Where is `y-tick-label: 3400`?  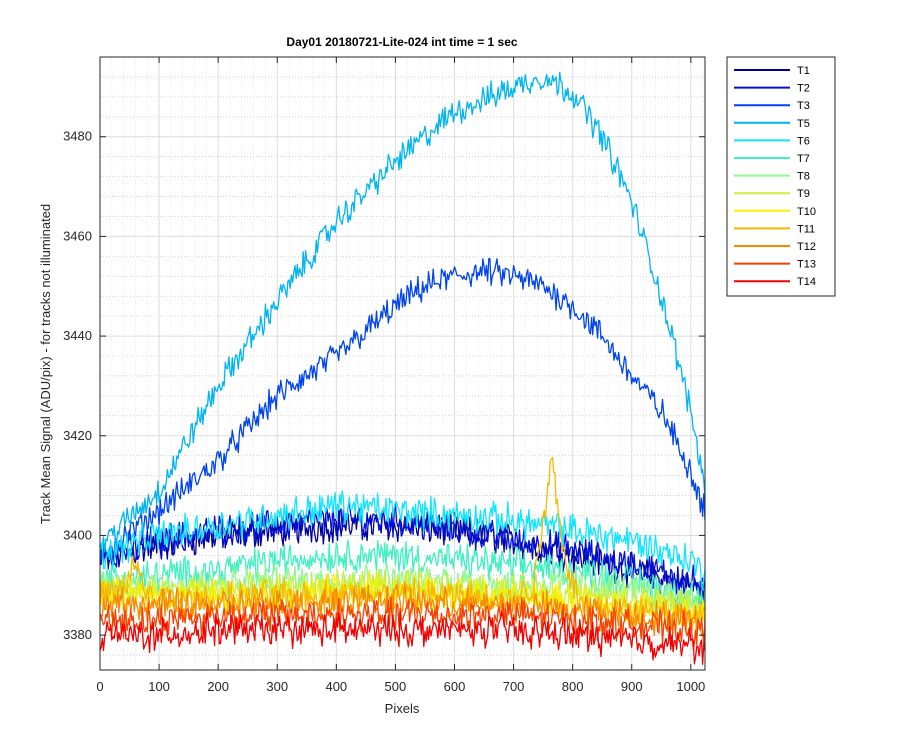
y-tick-label: 3400 is located at coordinates (77, 534).